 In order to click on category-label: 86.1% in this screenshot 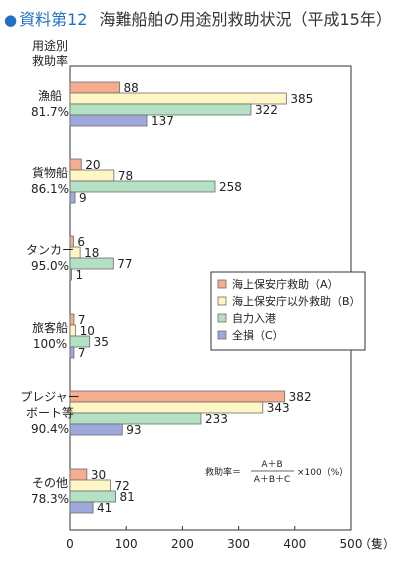, I will do `click(50, 189)`.